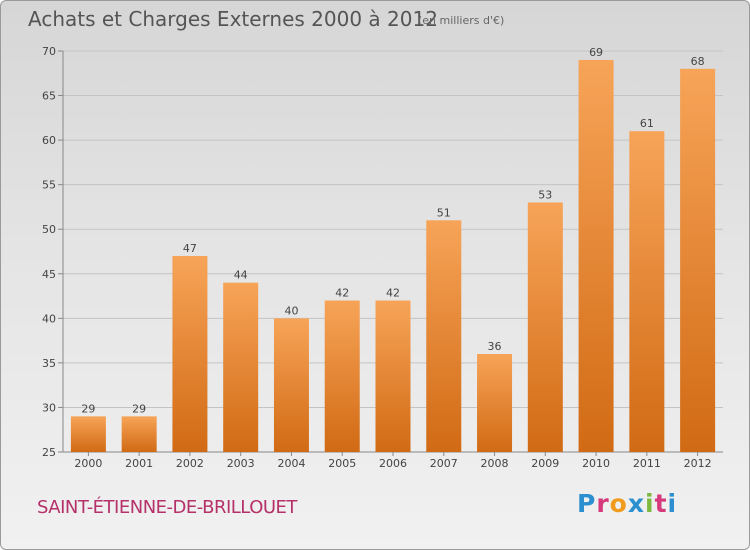 The image size is (750, 550). What do you see at coordinates (190, 248) in the screenshot?
I see `data-label: 47` at bounding box center [190, 248].